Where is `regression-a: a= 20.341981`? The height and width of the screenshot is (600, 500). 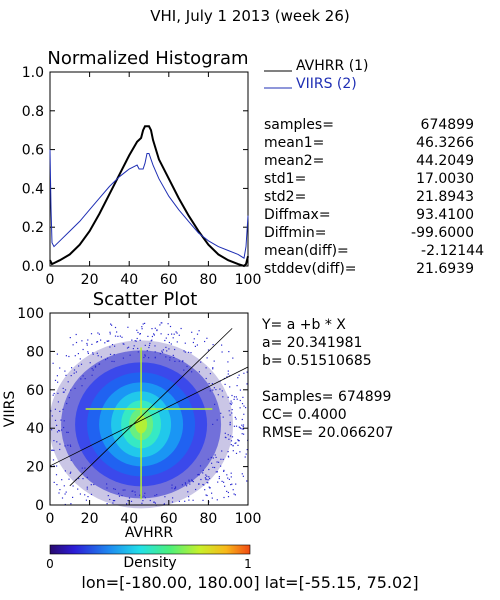
regression-a: a= 20.341981 is located at coordinates (312, 343).